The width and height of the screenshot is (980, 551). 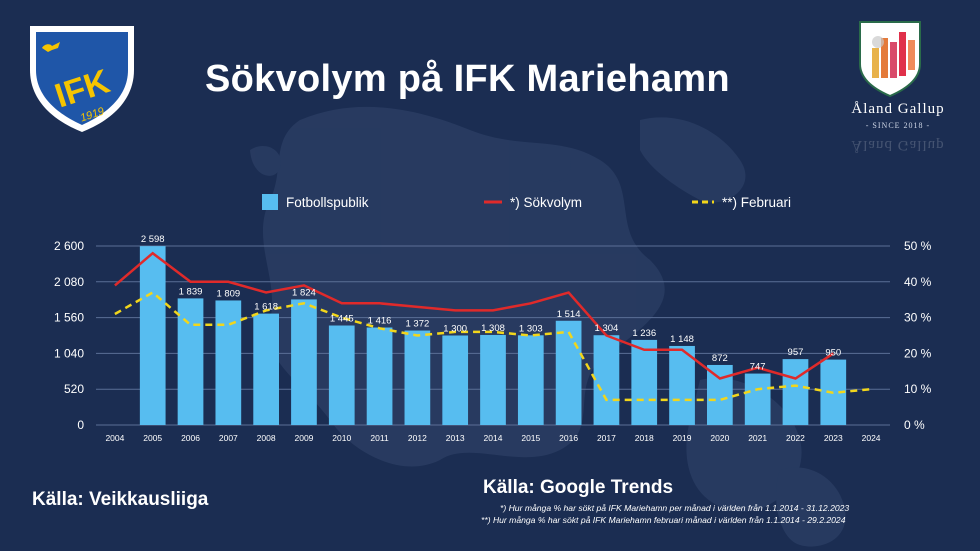 I want to click on x-tick-label: 2023, so click(x=833, y=438).